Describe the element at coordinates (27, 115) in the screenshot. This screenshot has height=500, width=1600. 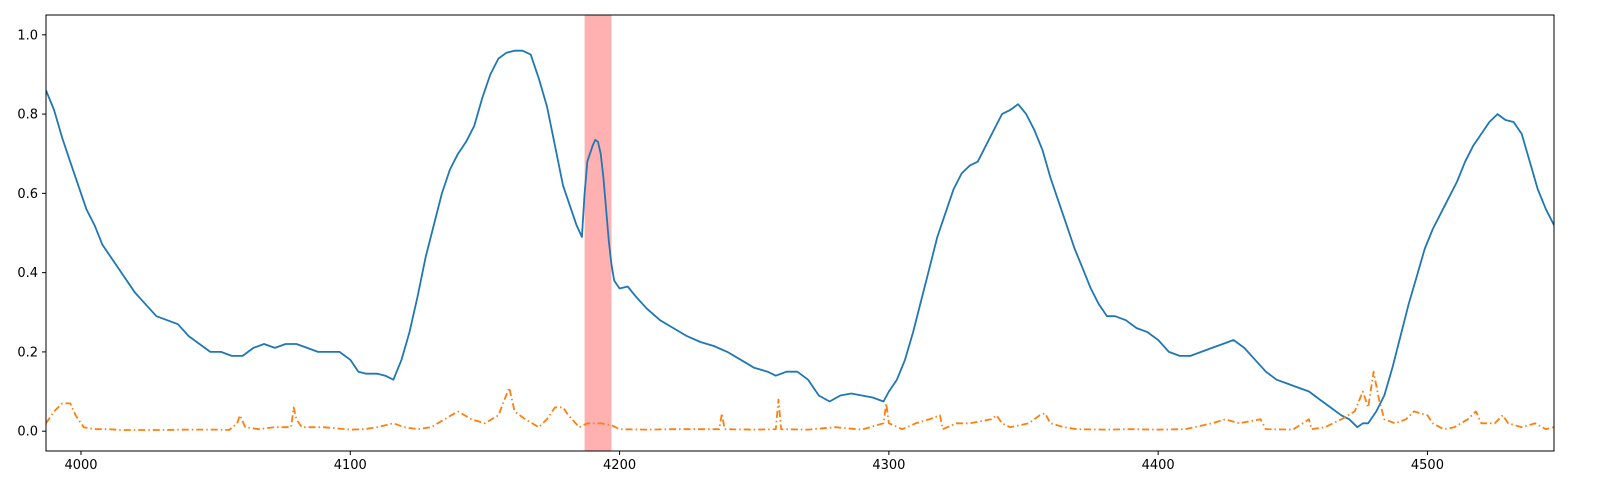
I see `y-tick-label: 0.8` at that location.